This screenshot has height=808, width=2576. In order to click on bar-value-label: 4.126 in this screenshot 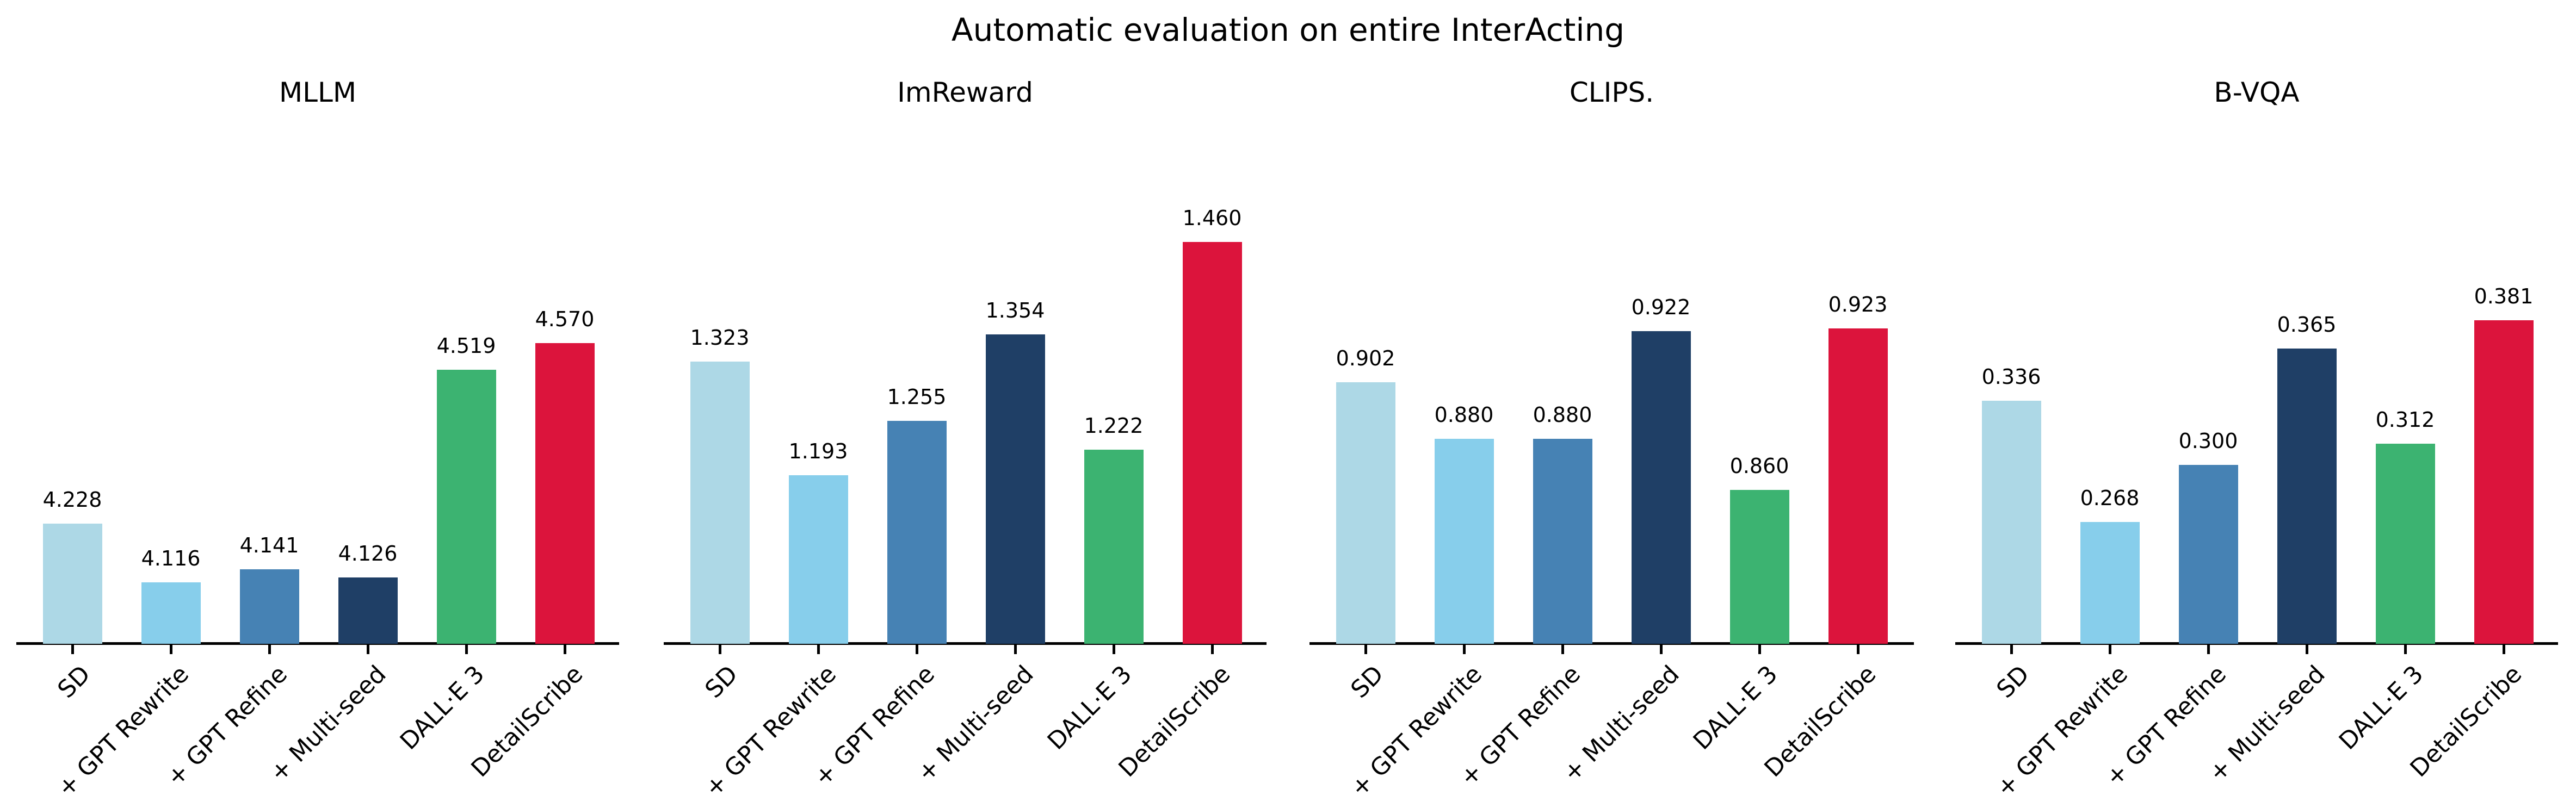, I will do `click(368, 553)`.